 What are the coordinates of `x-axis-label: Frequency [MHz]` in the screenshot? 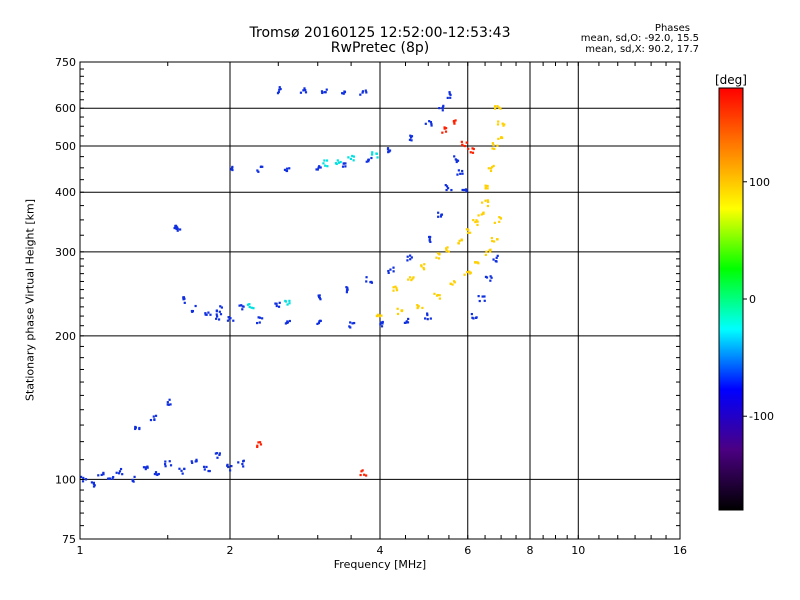 It's located at (380, 564).